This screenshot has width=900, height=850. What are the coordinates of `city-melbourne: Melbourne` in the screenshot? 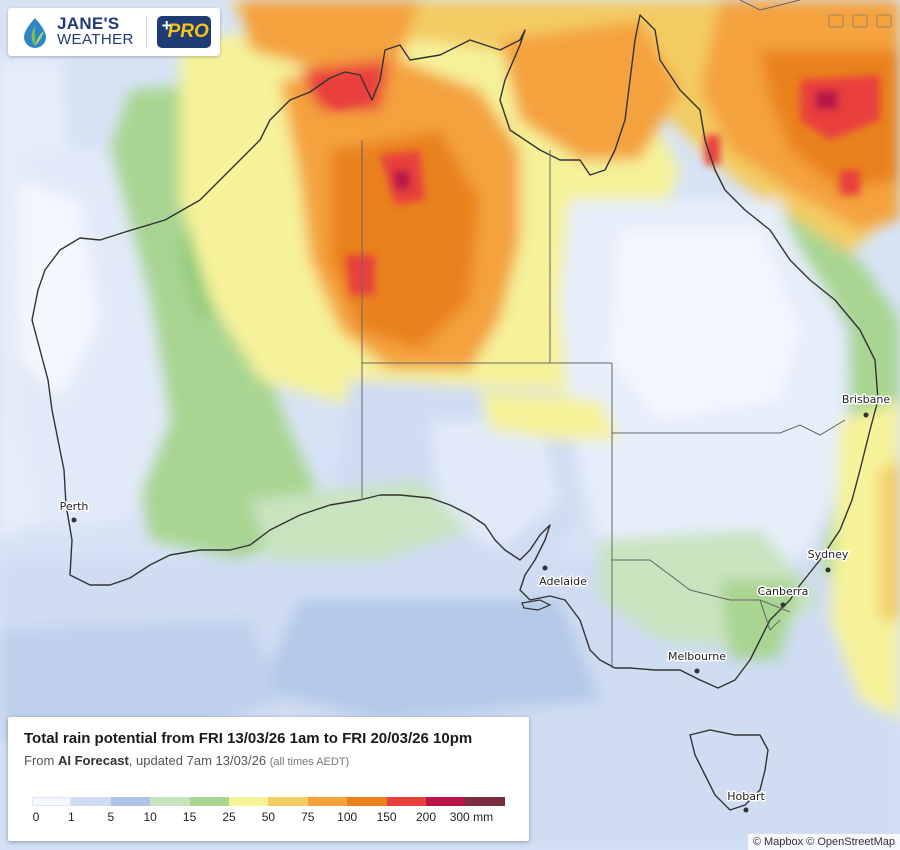 It's located at (697, 661).